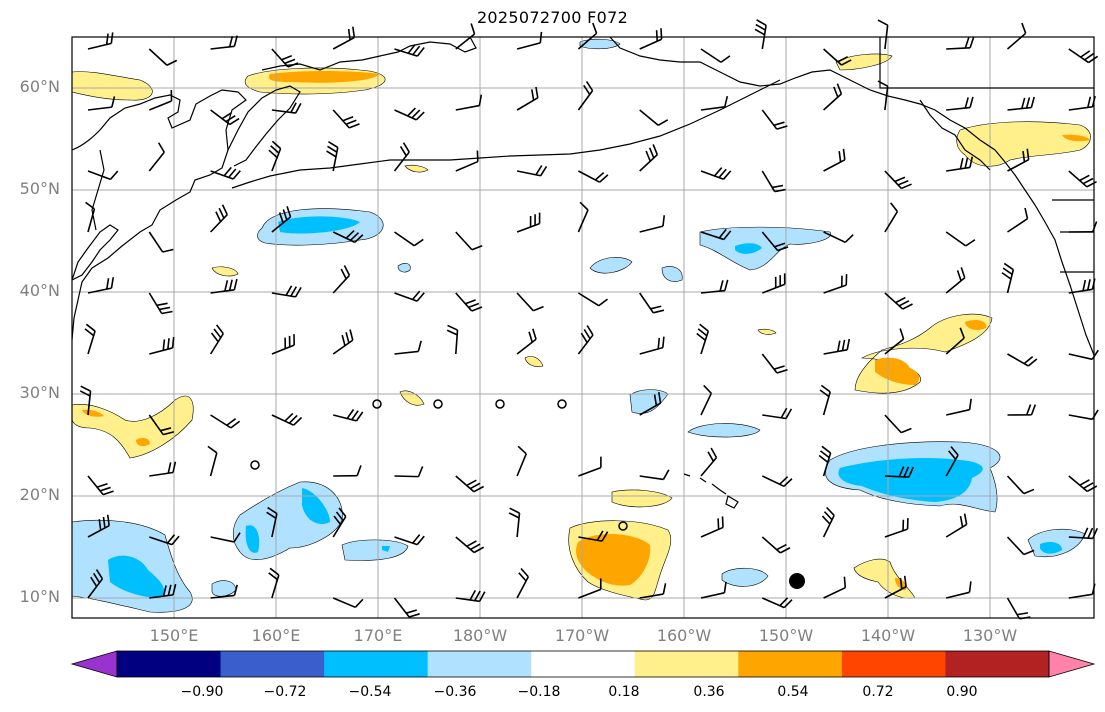 This screenshot has height=712, width=1105. Describe the element at coordinates (797, 581) in the screenshot. I see `station-marker` at that location.